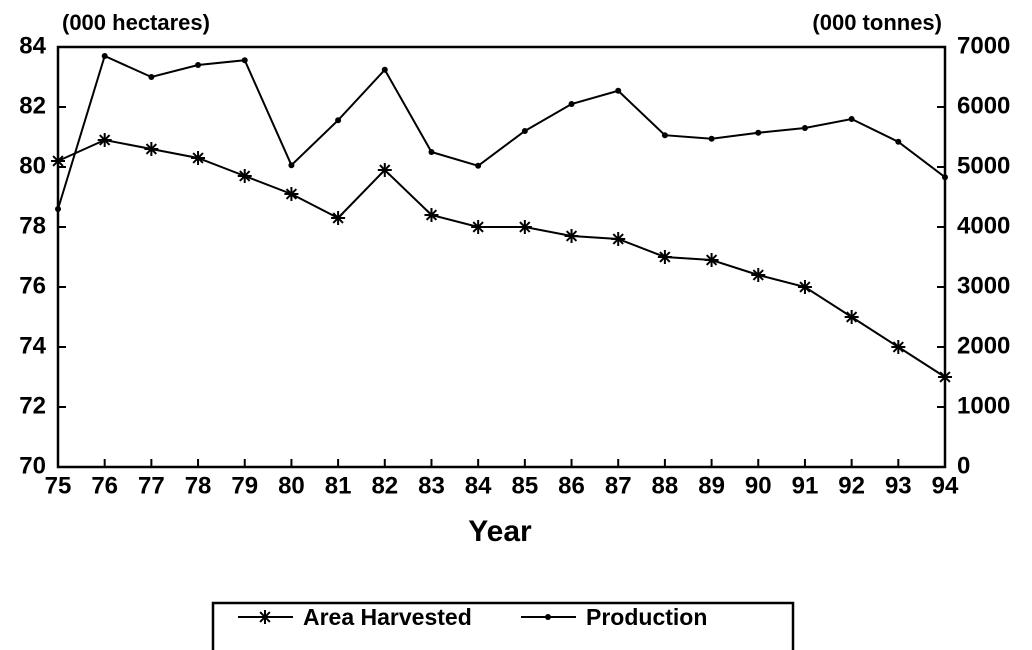  What do you see at coordinates (500, 531) in the screenshot?
I see `x-axis-label: Year` at bounding box center [500, 531].